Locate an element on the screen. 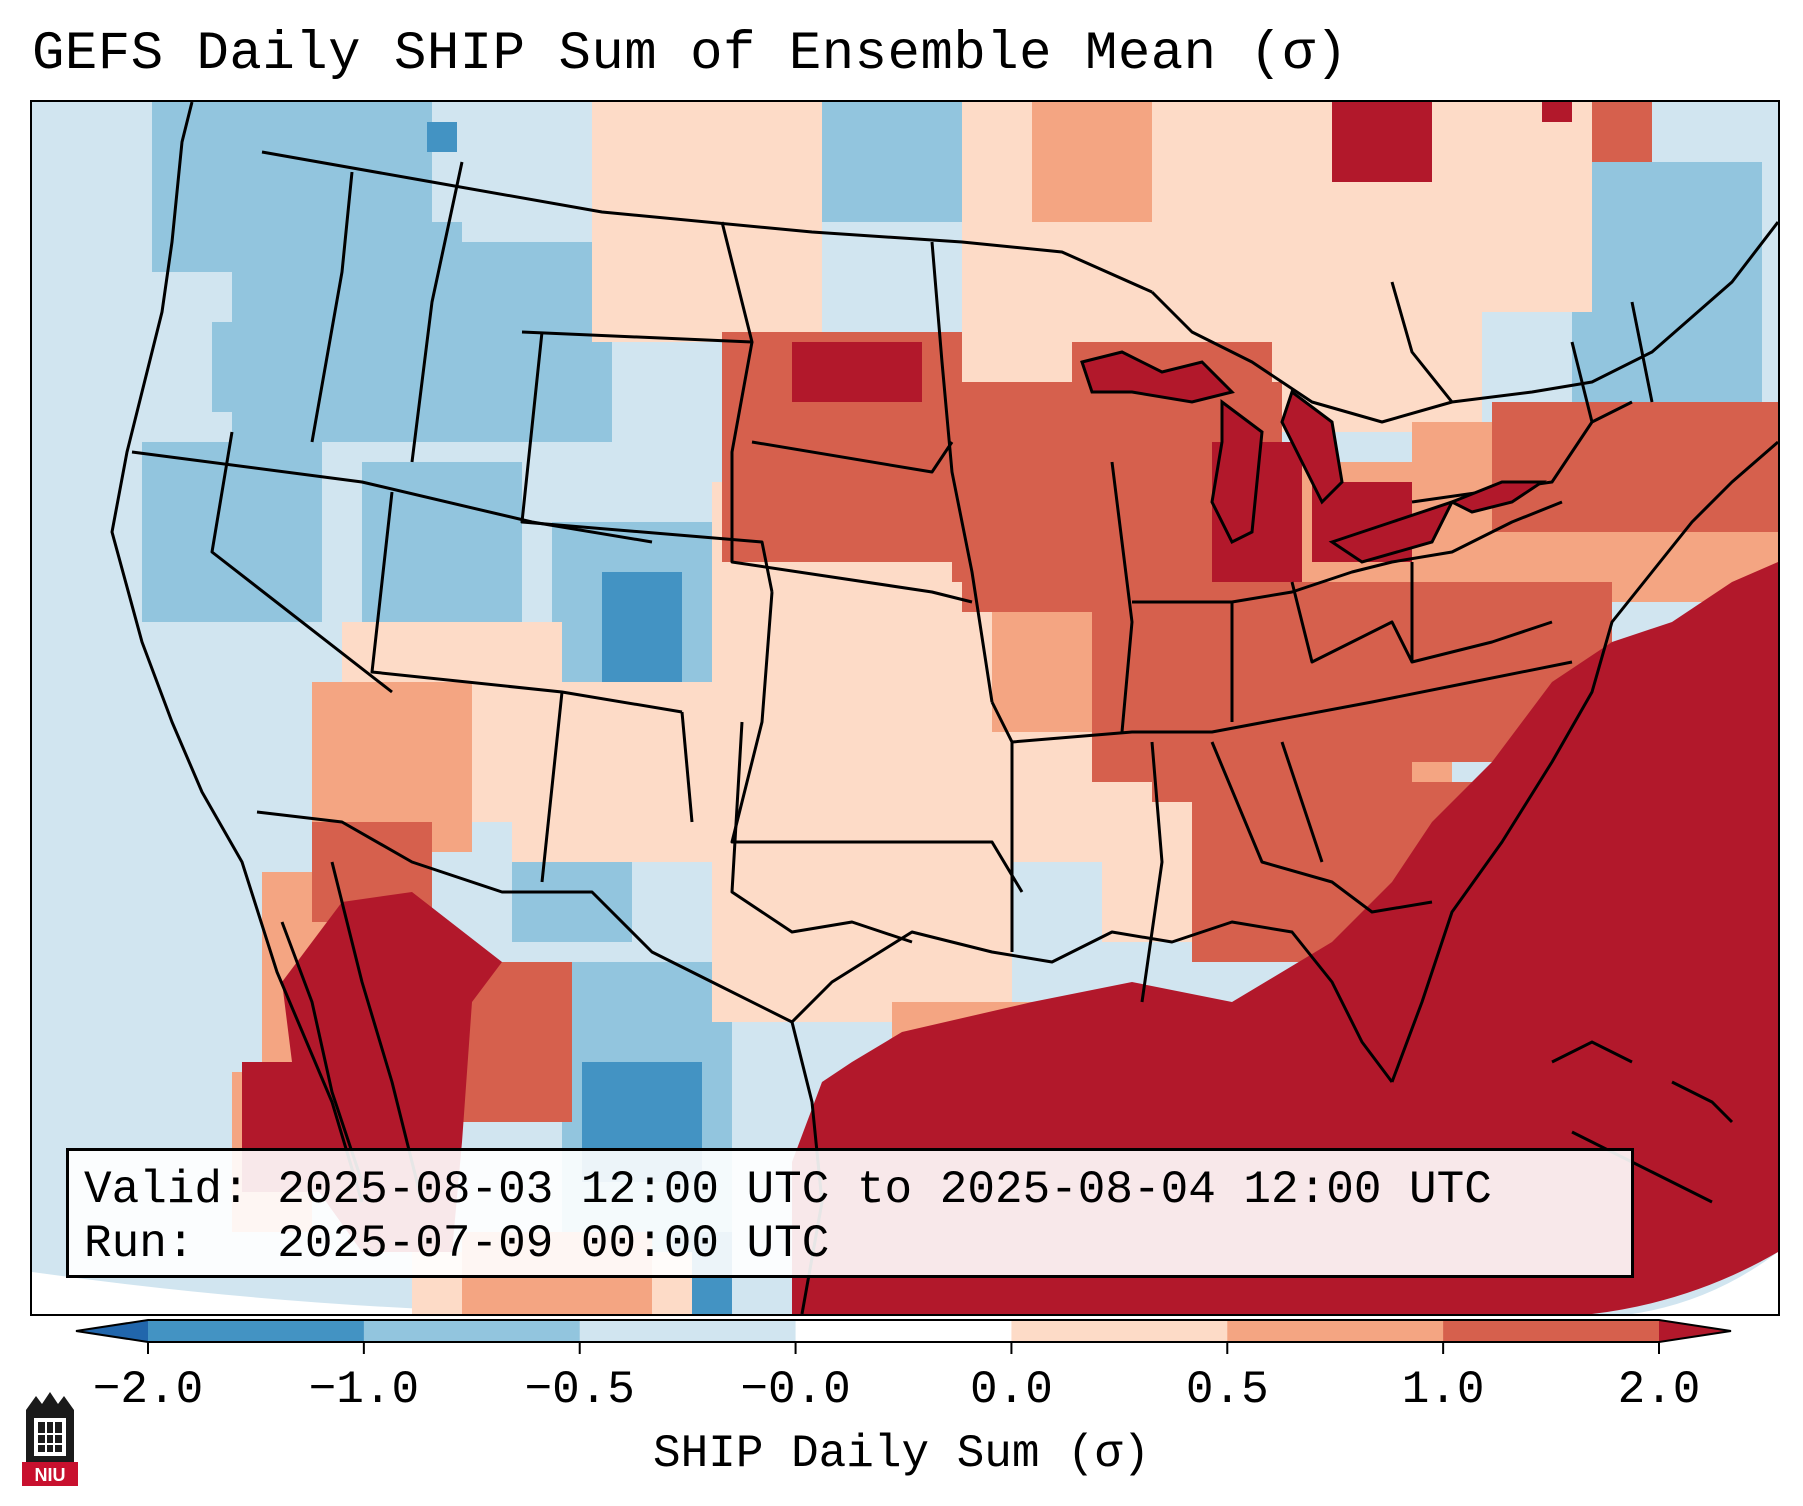 The width and height of the screenshot is (1803, 1506). colorbar-tick-label: −2.0 is located at coordinates (148, 1390).